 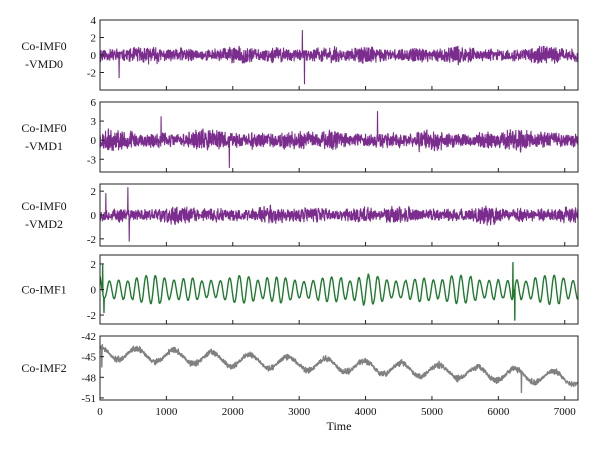 I want to click on x-tick-label-3: 3000, so click(x=299, y=412).